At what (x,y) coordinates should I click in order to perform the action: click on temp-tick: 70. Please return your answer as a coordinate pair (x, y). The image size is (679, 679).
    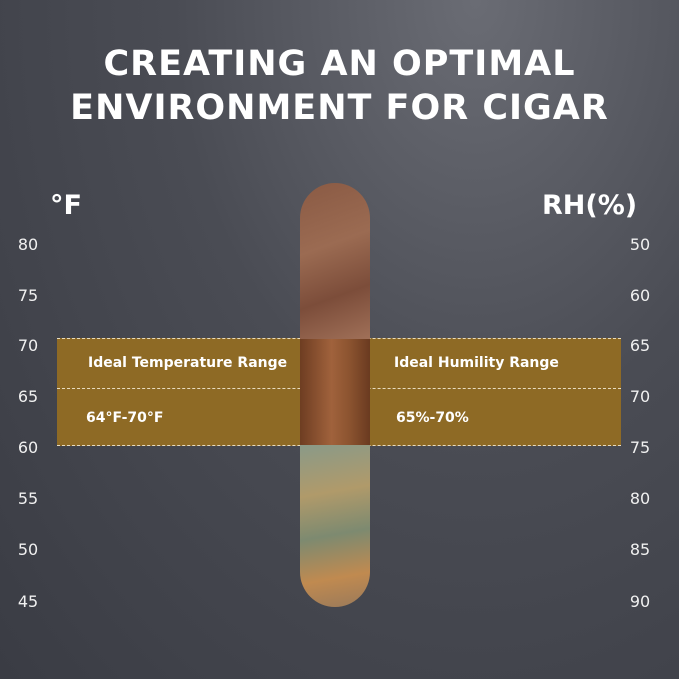
    Looking at the image, I should click on (28, 345).